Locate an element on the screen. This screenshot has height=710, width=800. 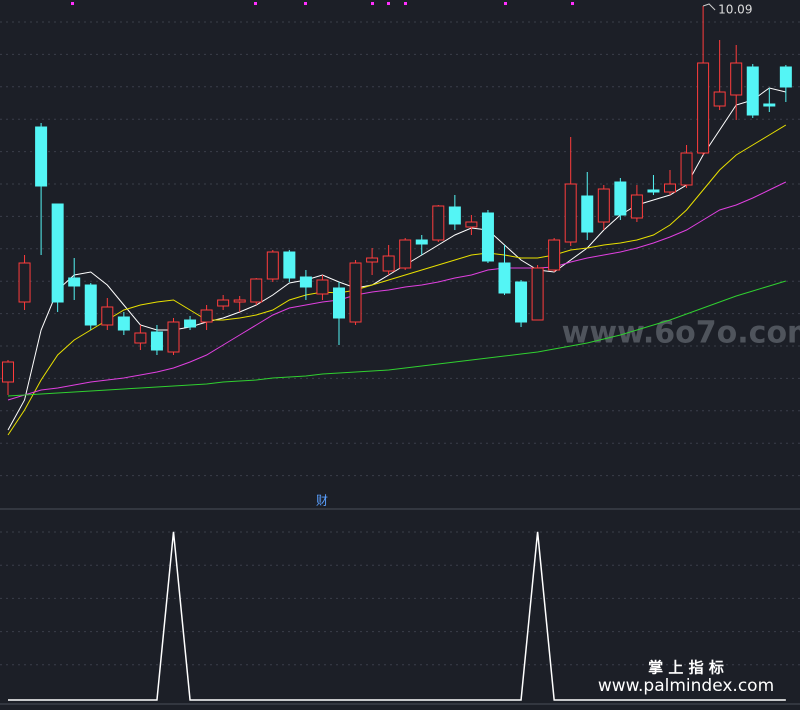
high-pointer is located at coordinates (709, 7).